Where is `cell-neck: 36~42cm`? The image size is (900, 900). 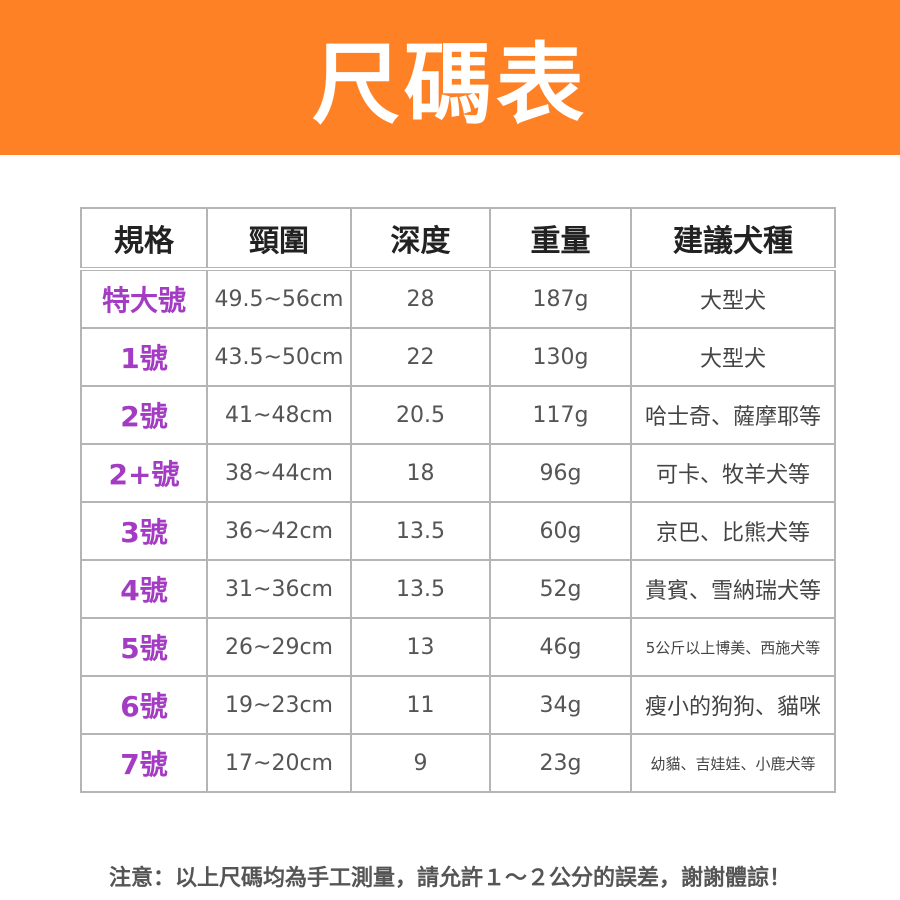
cell-neck: 36~42cm is located at coordinates (279, 531).